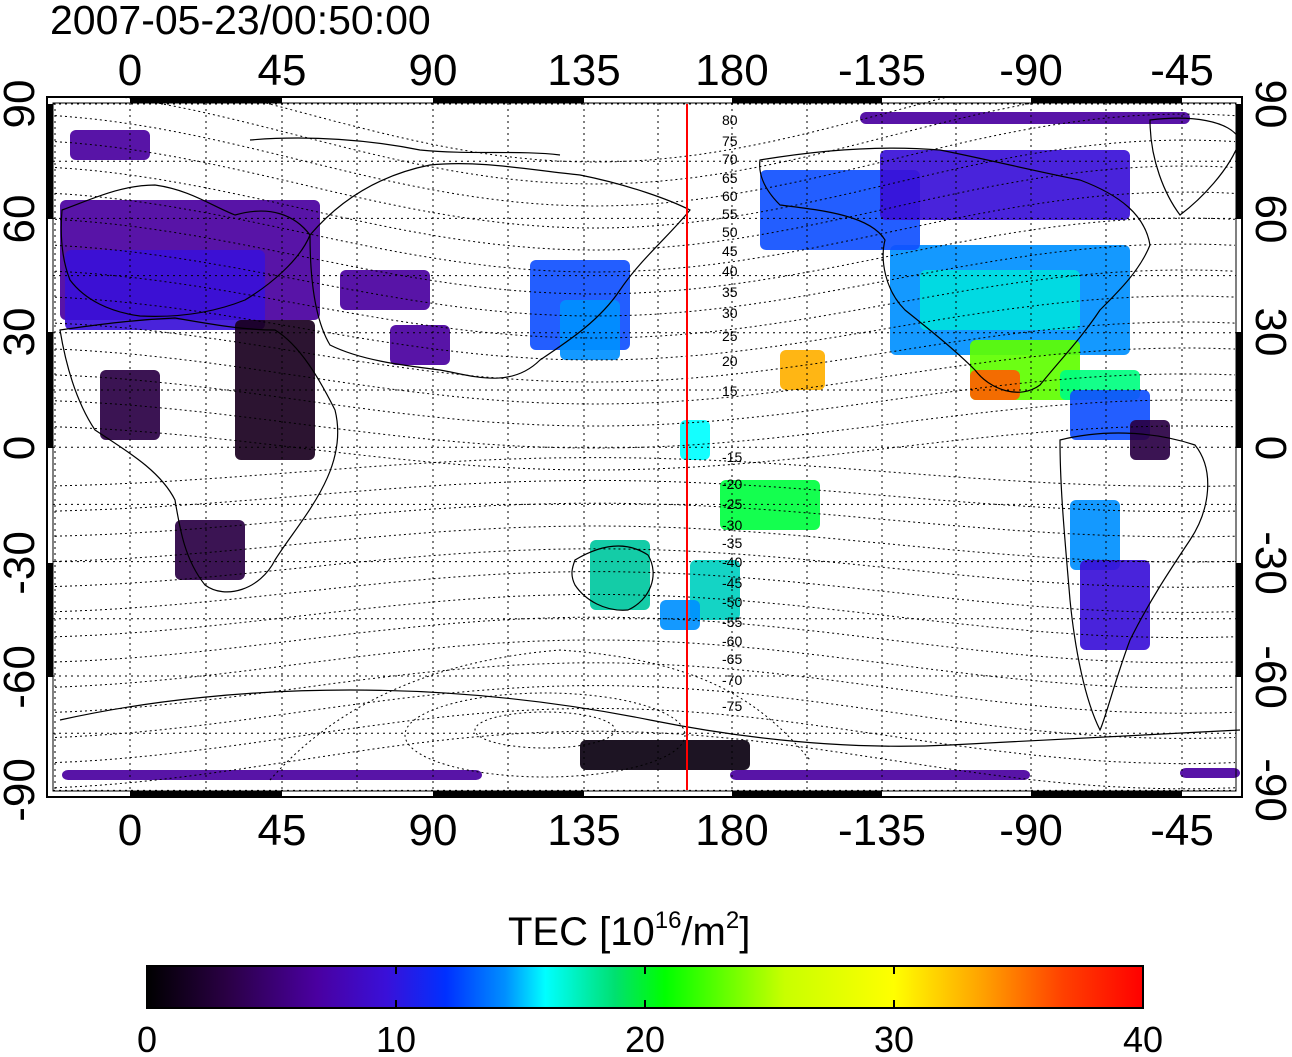 This screenshot has width=1292, height=1057. I want to click on top-lon-label: -45, so click(1182, 70).